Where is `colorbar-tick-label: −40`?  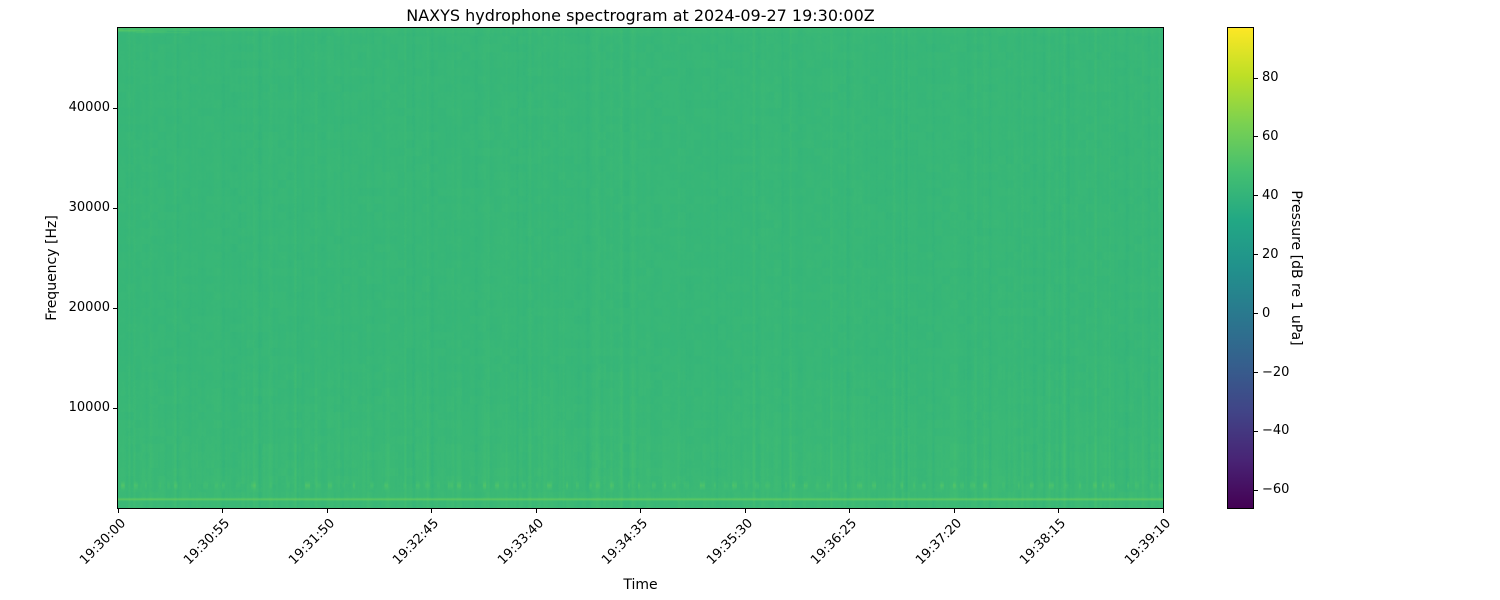 colorbar-tick-label: −40 is located at coordinates (1276, 431).